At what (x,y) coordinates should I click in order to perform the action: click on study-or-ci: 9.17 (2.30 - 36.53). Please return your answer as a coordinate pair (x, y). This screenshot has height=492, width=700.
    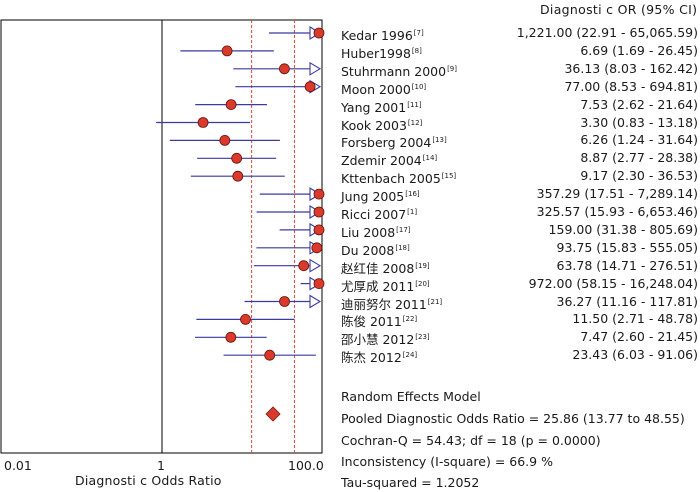
    Looking at the image, I should click on (639, 176).